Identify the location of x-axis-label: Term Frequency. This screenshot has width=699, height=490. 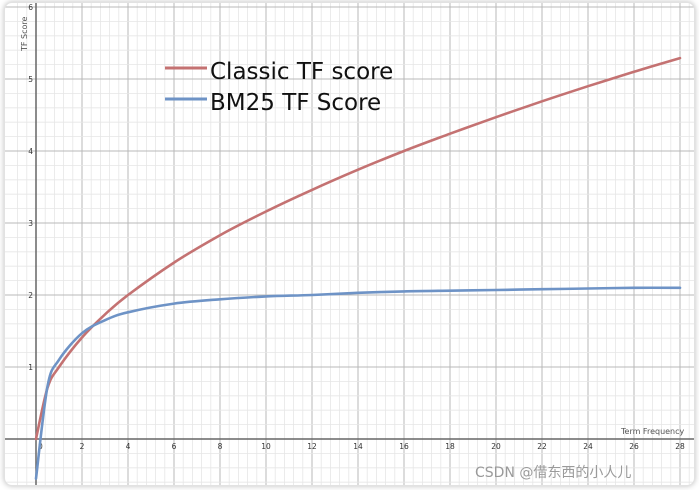
(652, 431).